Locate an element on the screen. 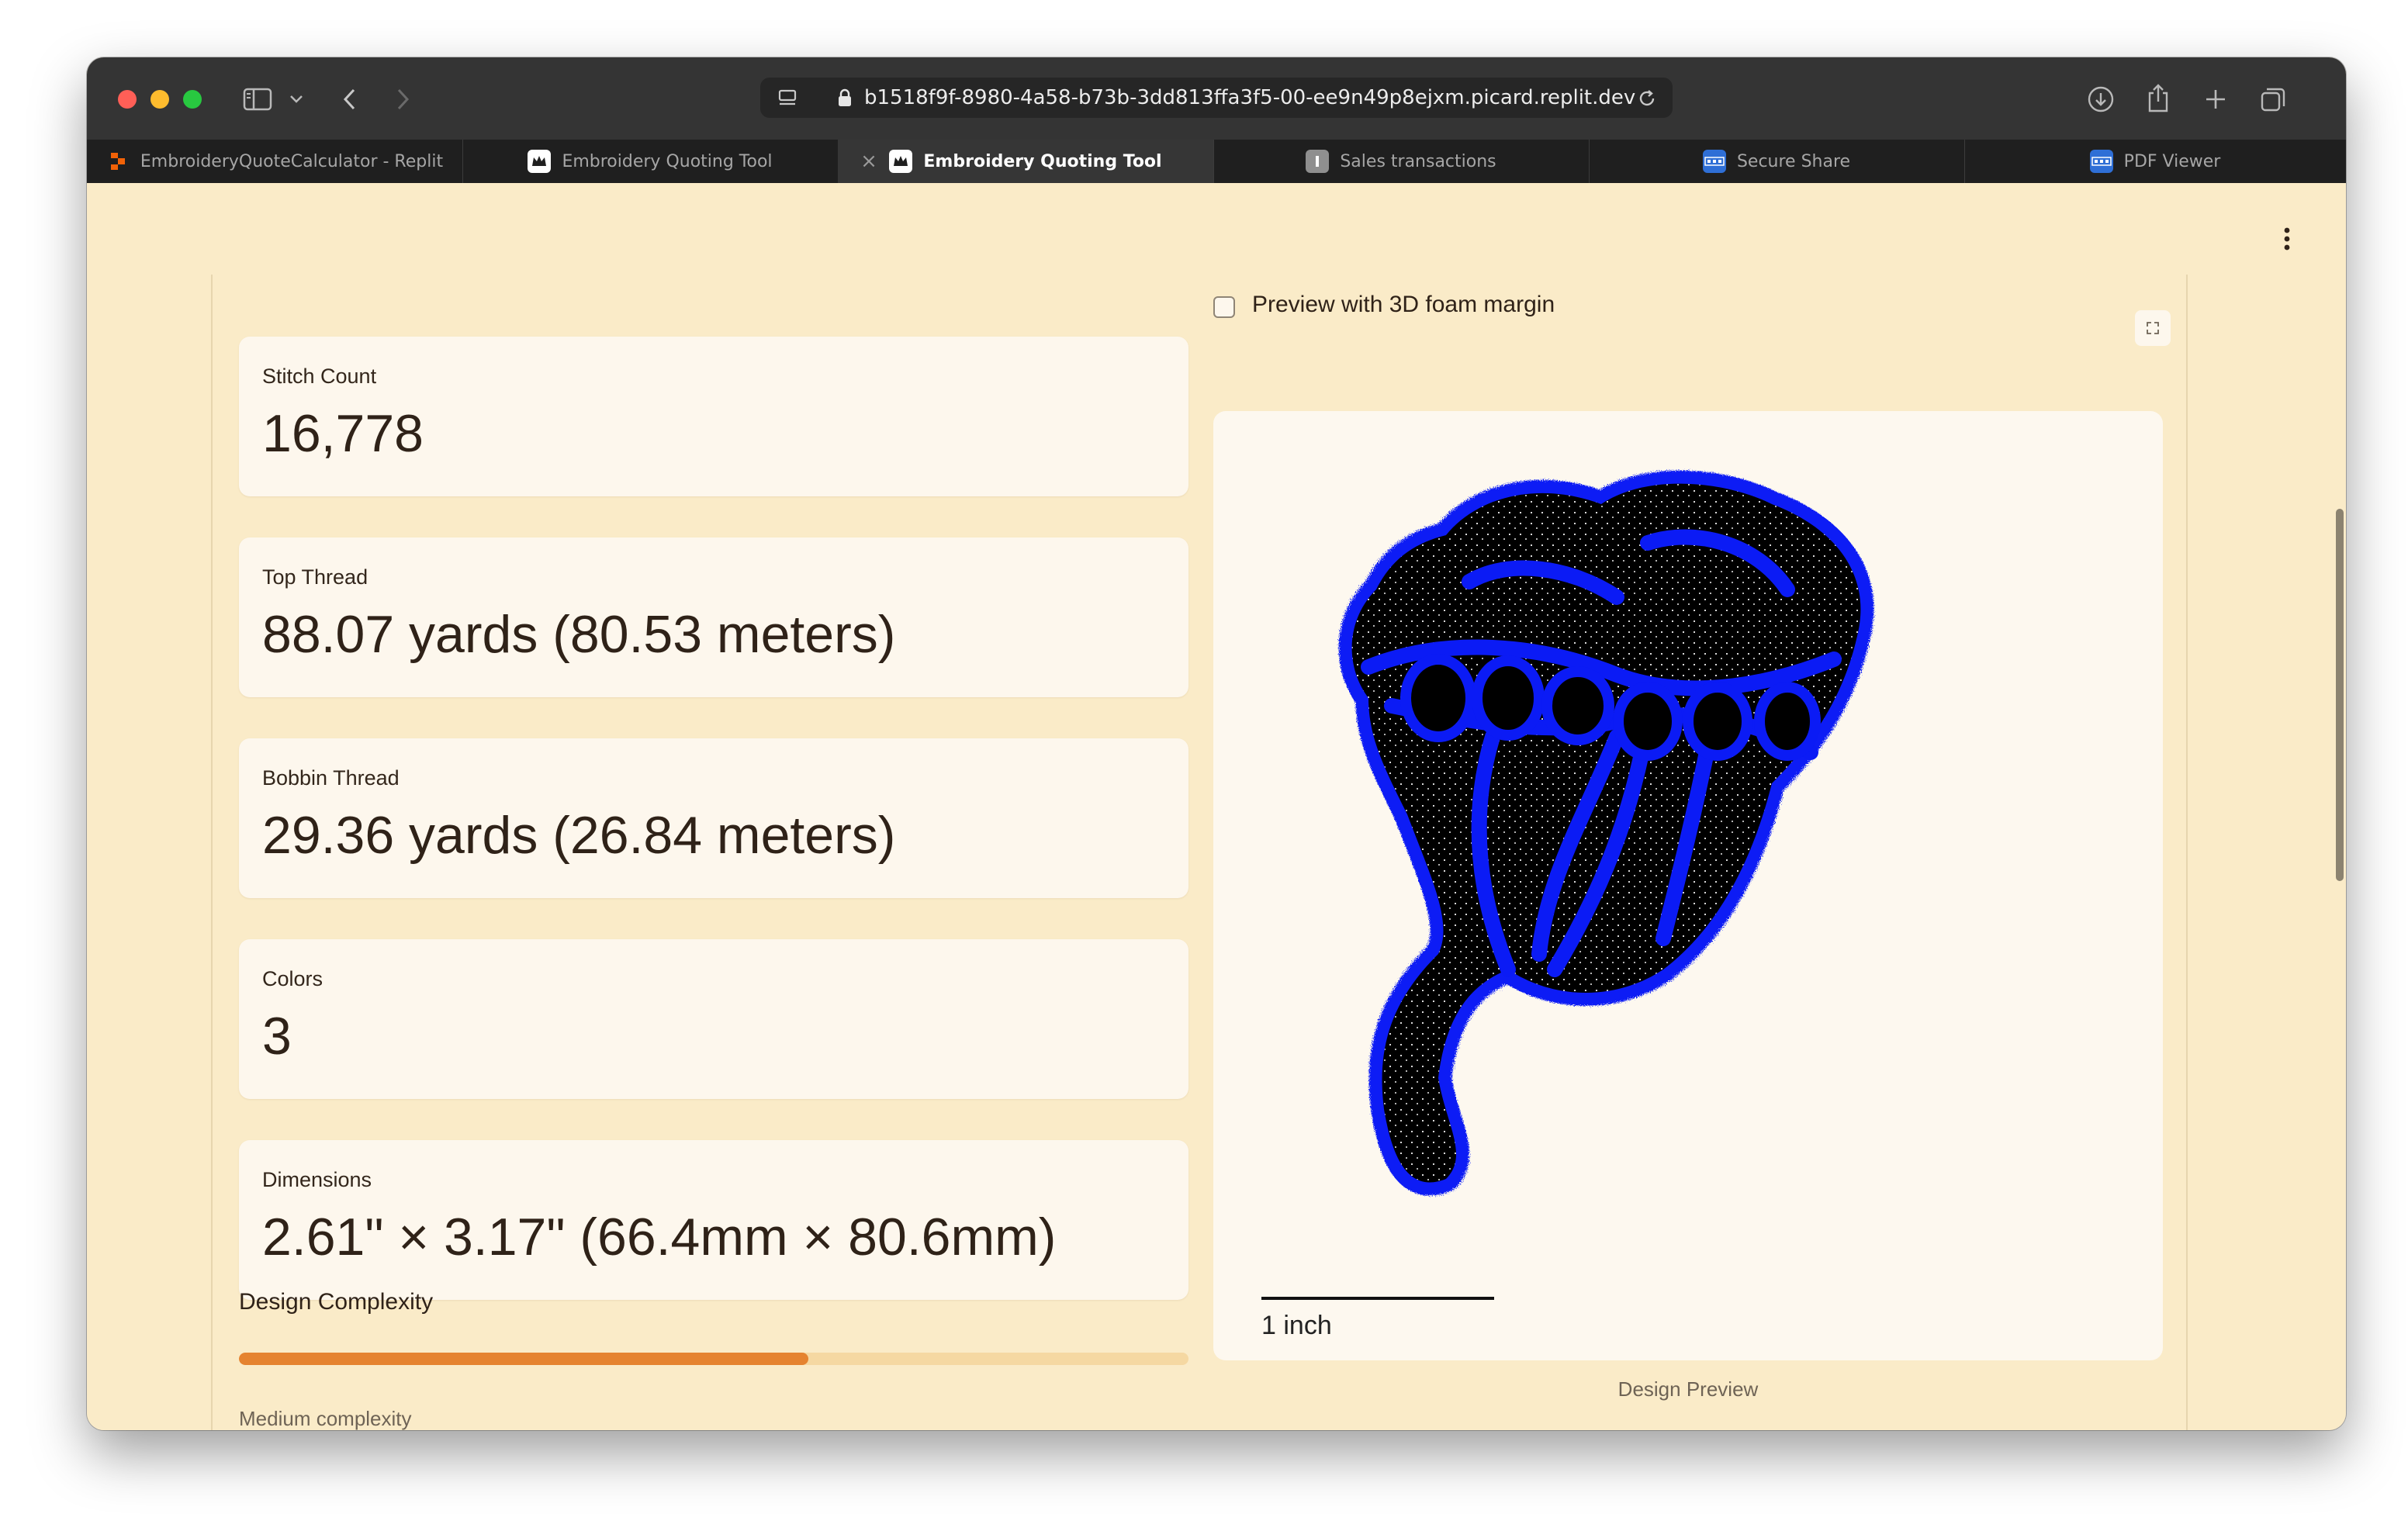  complexity-progress-fill is located at coordinates (524, 1359).